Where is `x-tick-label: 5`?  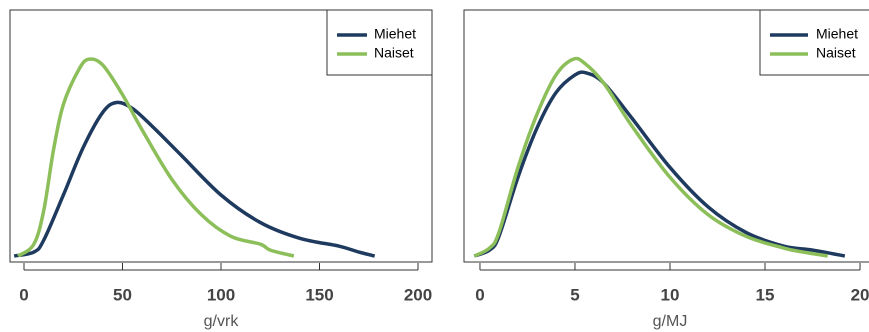
x-tick-label: 5 is located at coordinates (574, 294).